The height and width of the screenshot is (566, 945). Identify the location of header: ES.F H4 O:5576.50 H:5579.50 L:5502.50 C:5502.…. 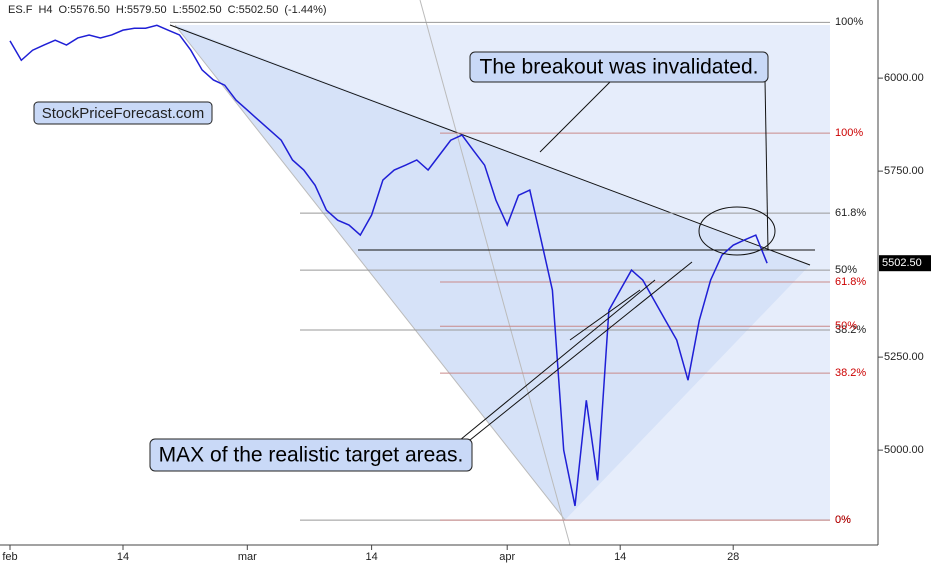
(167, 10).